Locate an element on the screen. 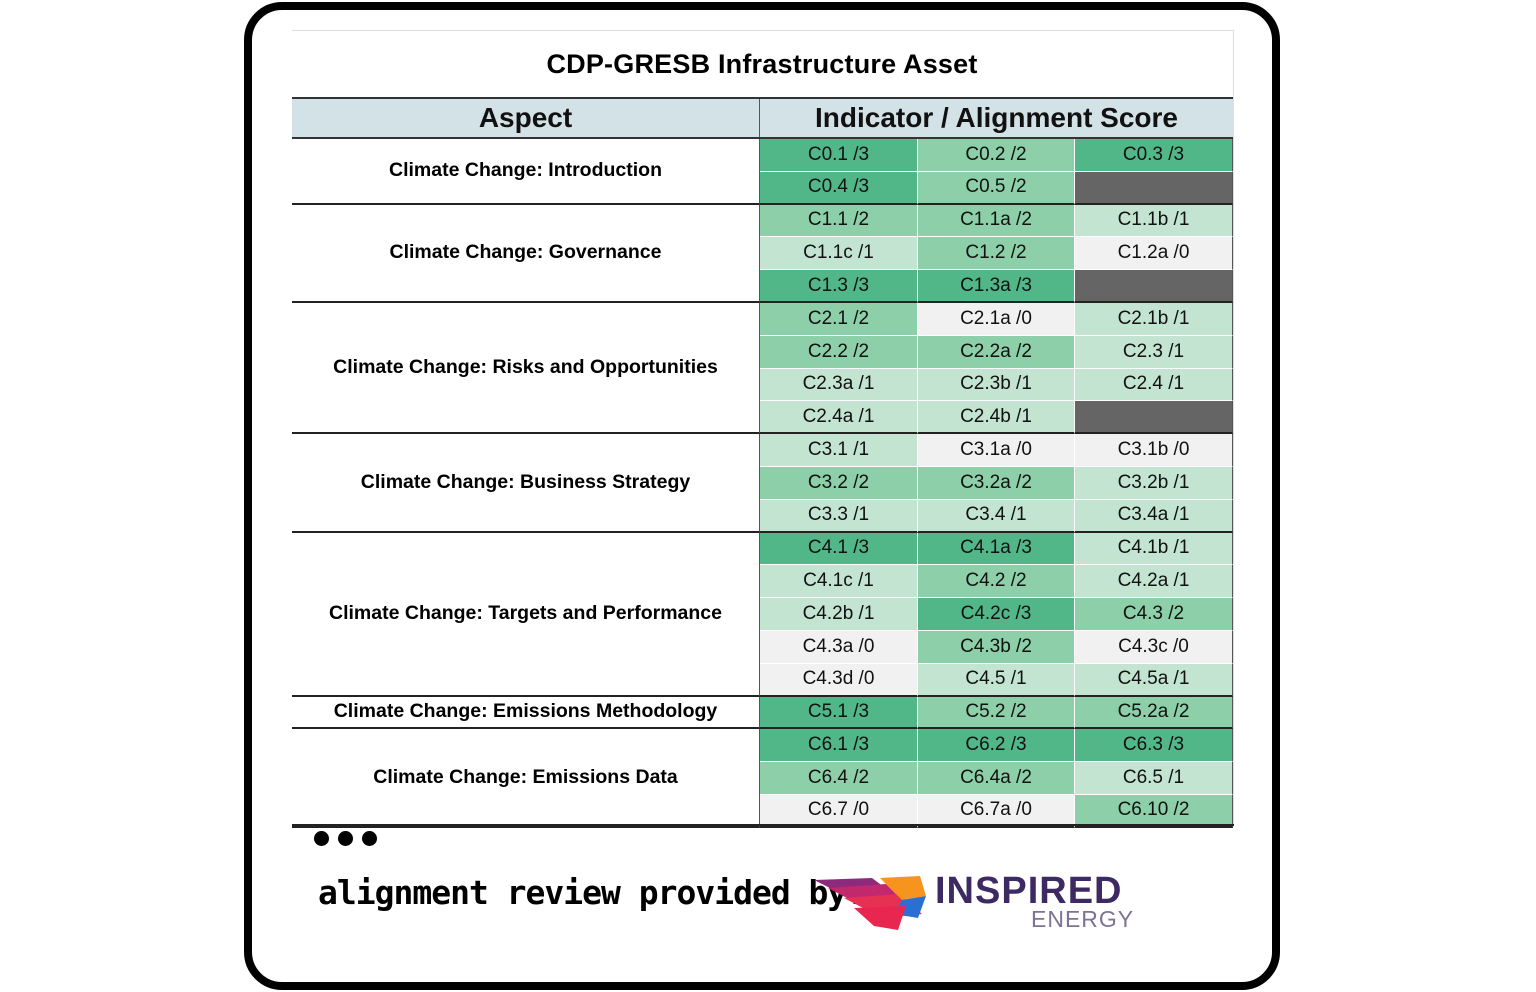  ellipsis-icon is located at coordinates (345, 838).